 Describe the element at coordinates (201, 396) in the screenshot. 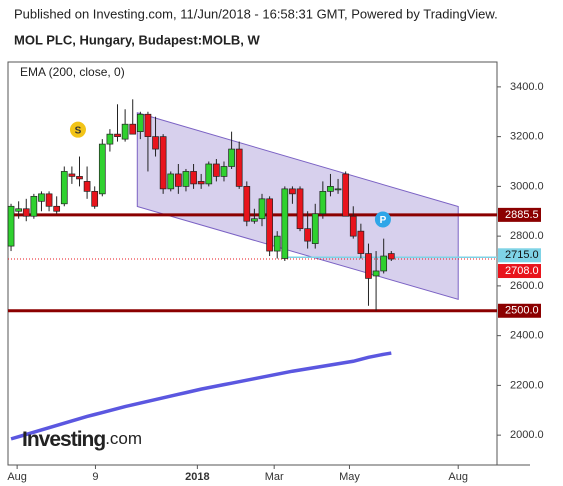

I see `ema-line` at that location.